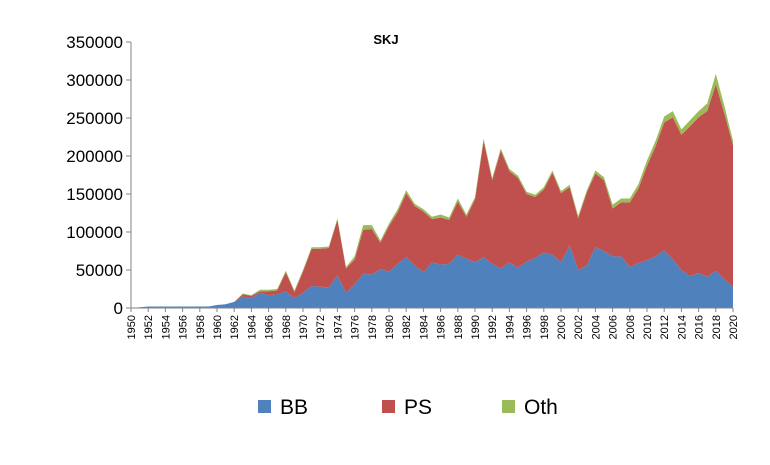 This screenshot has width=770, height=465. What do you see at coordinates (541, 407) in the screenshot?
I see `legend-label-oth: Oth` at bounding box center [541, 407].